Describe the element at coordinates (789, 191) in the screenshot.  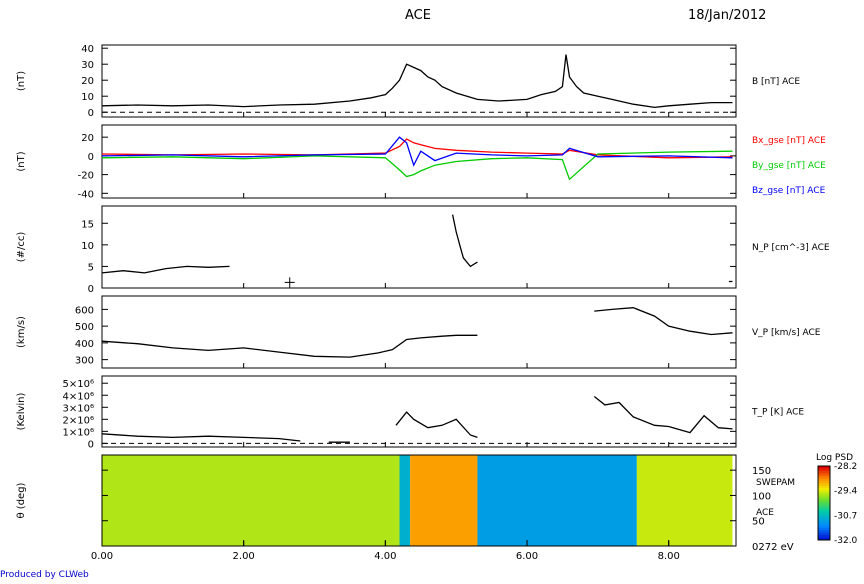
I see `panel-bxyz-legend-label: Bz_gse [nT] ACE` at that location.